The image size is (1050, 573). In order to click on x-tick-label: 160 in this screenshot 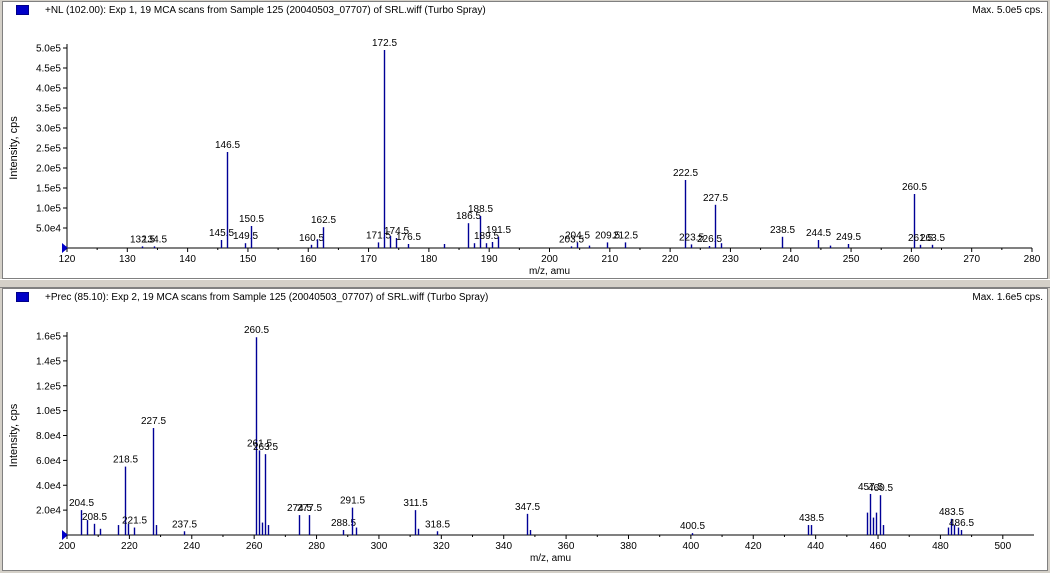, I will do `click(308, 259)`.